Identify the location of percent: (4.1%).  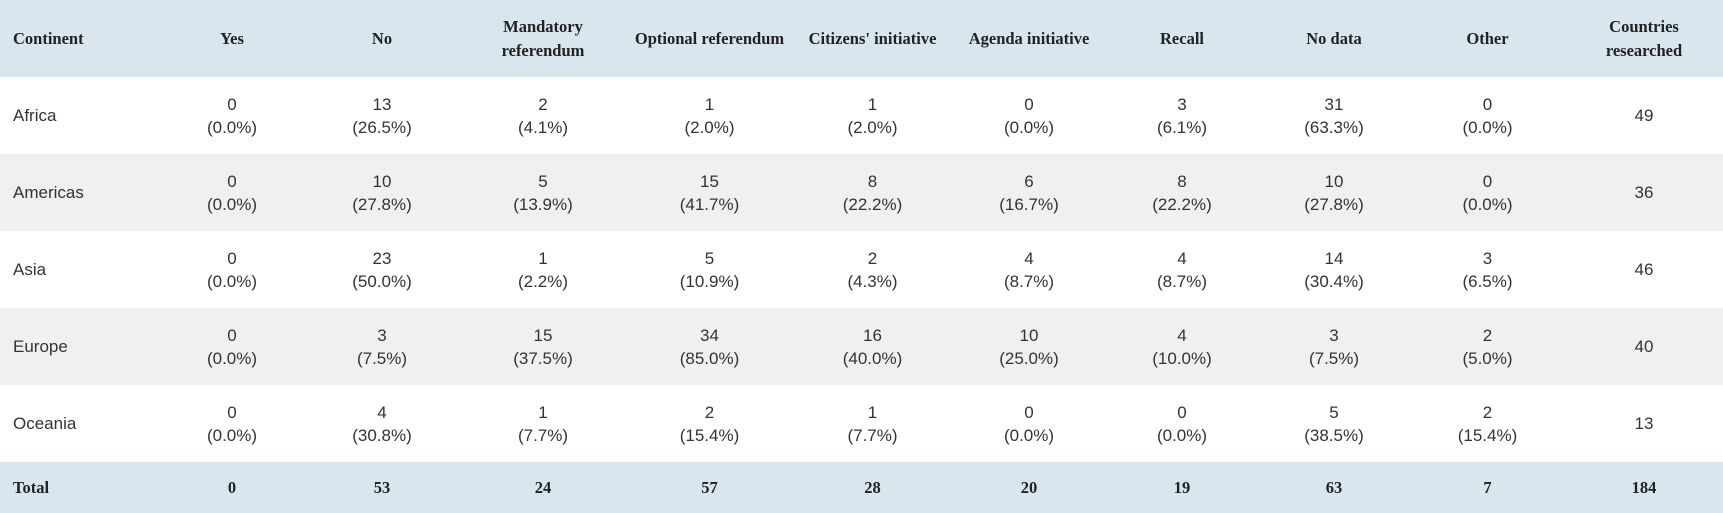
(543, 127).